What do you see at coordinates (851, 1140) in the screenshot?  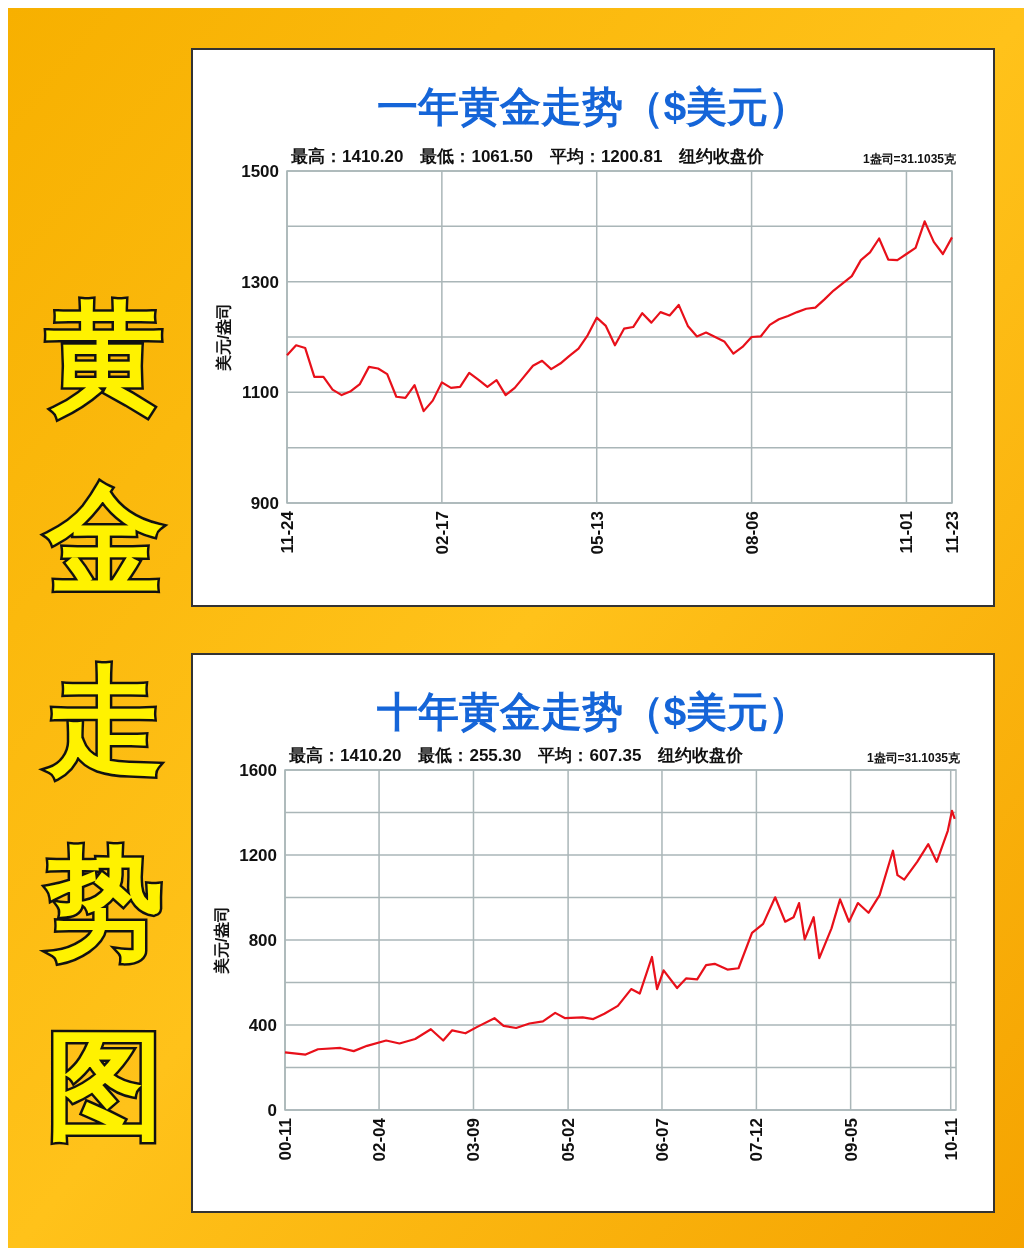 I see `x-tick-label: 09-05` at bounding box center [851, 1140].